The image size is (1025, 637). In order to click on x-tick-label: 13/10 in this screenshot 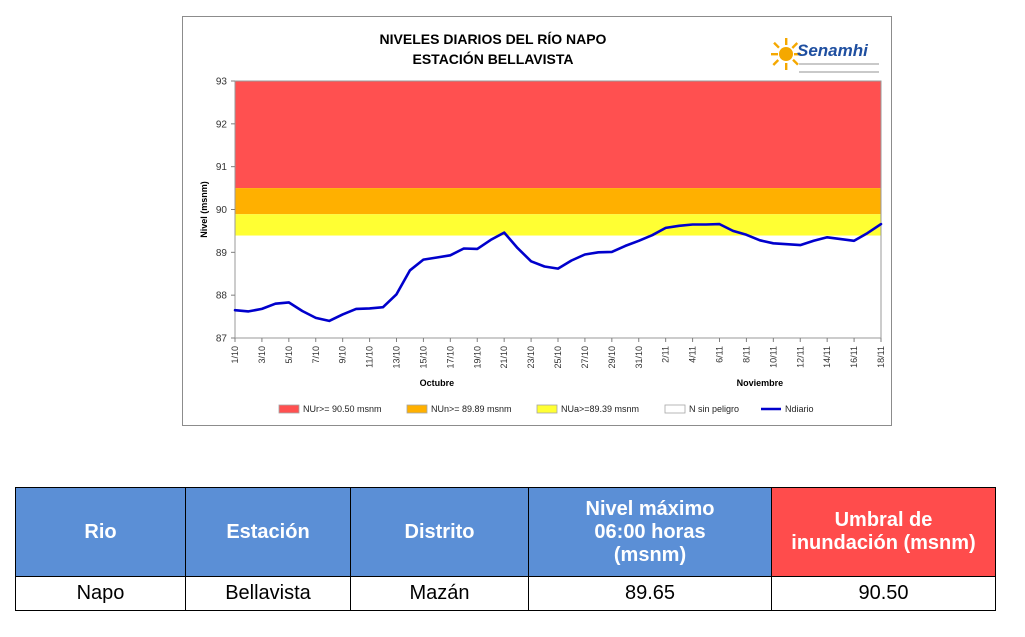, I will do `click(397, 357)`.